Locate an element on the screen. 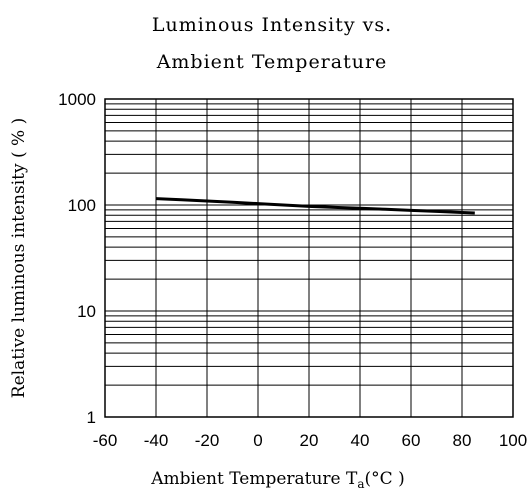  x-tick-label: 0 is located at coordinates (257, 440).